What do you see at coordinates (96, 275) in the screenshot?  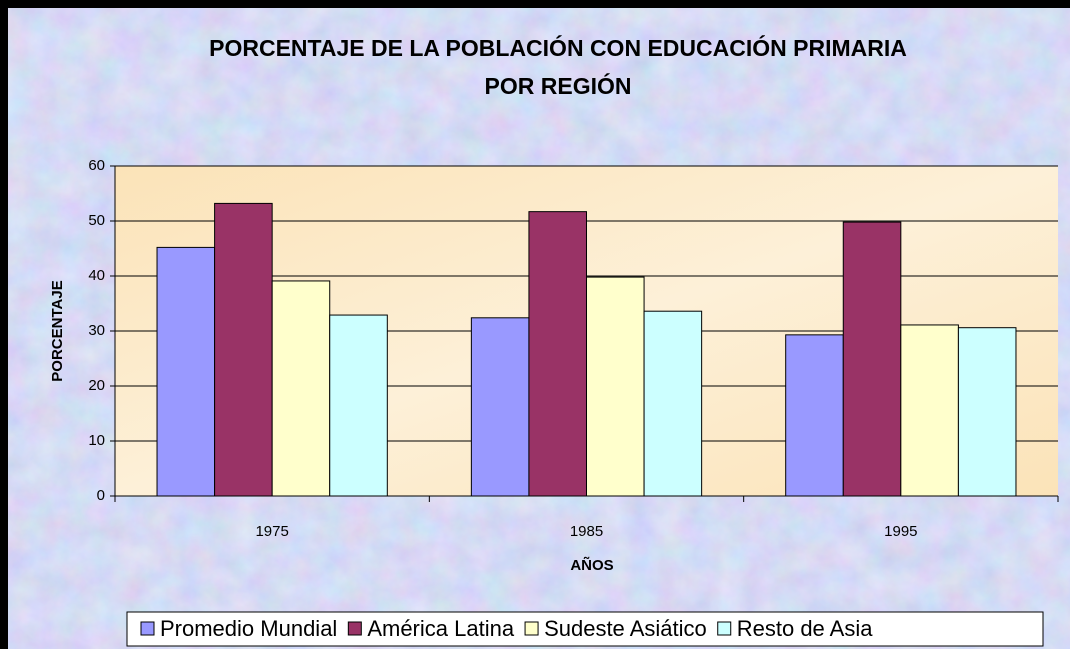 I see `y-tick-label: 40` at bounding box center [96, 275].